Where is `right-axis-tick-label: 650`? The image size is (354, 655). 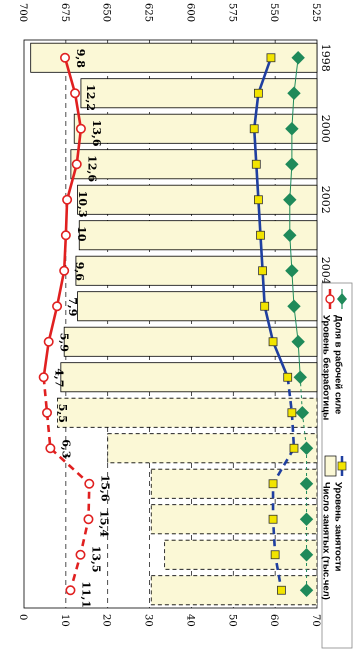 right-axis-tick-label: 650 is located at coordinates (106, 12).